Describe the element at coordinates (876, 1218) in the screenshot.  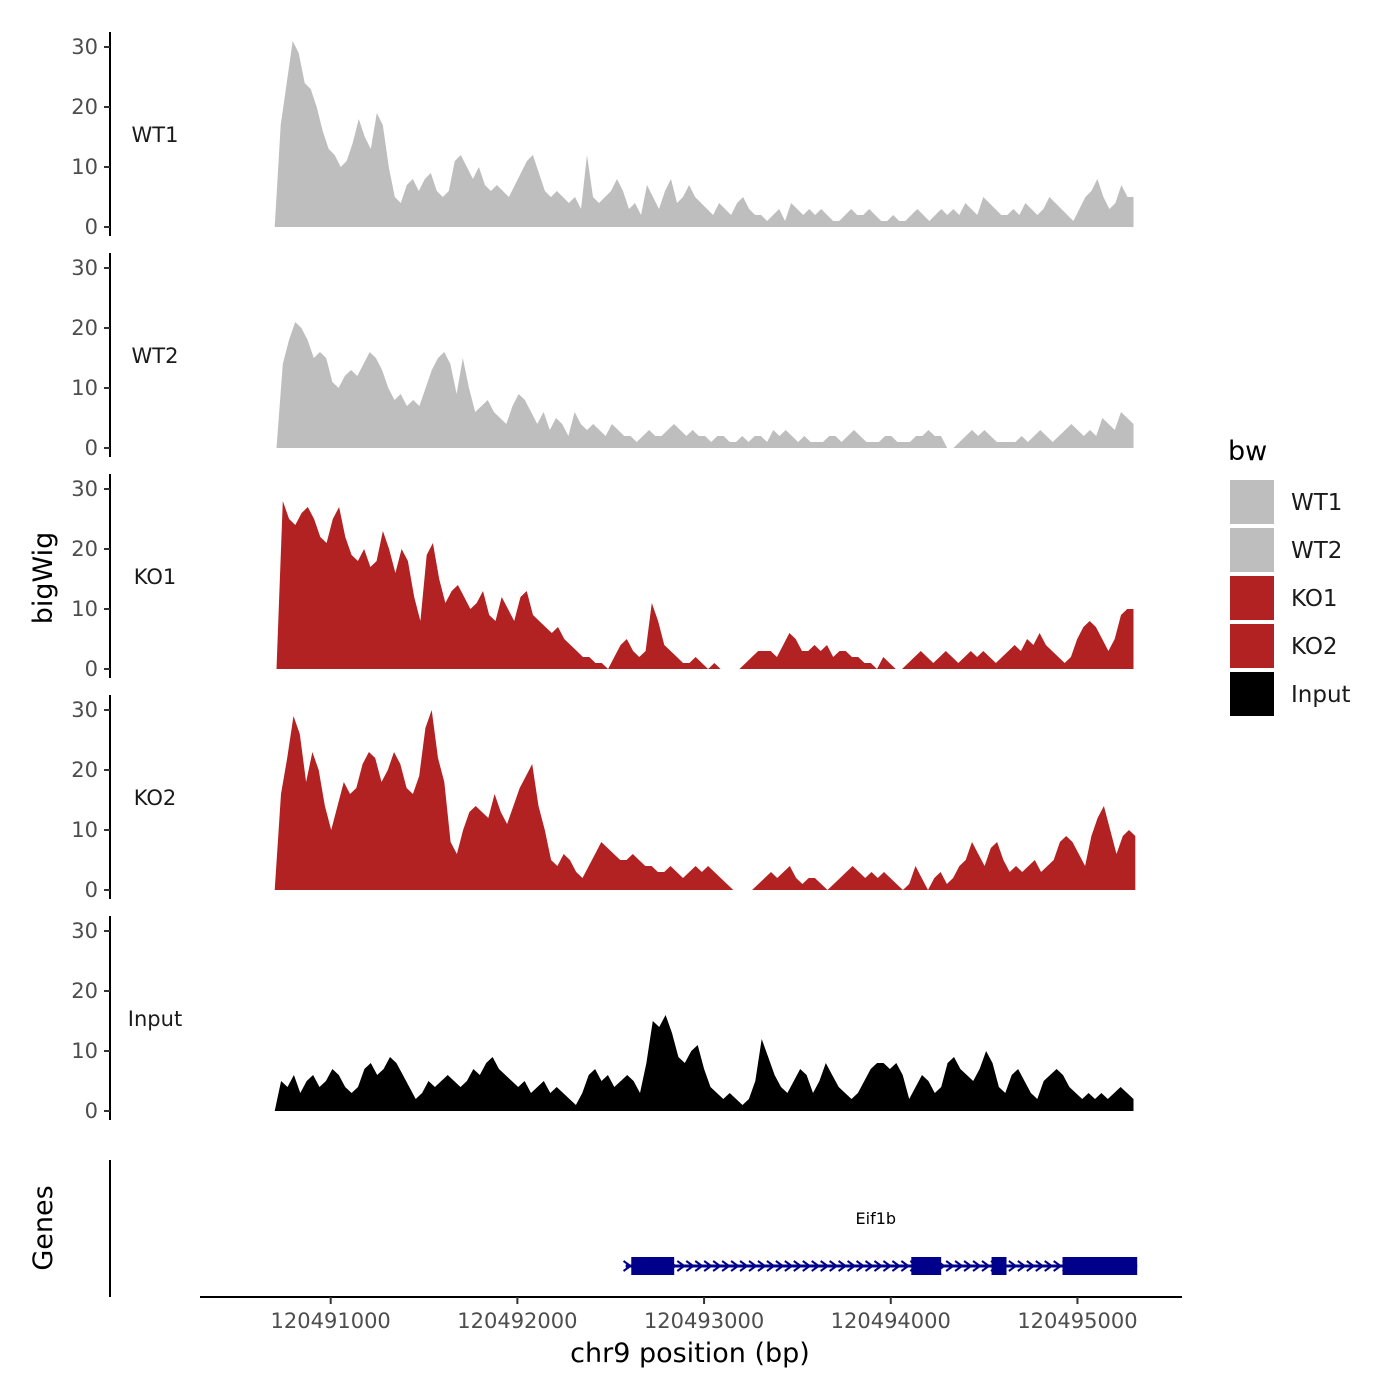
I see `gene-name-label: Eif1b` at that location.